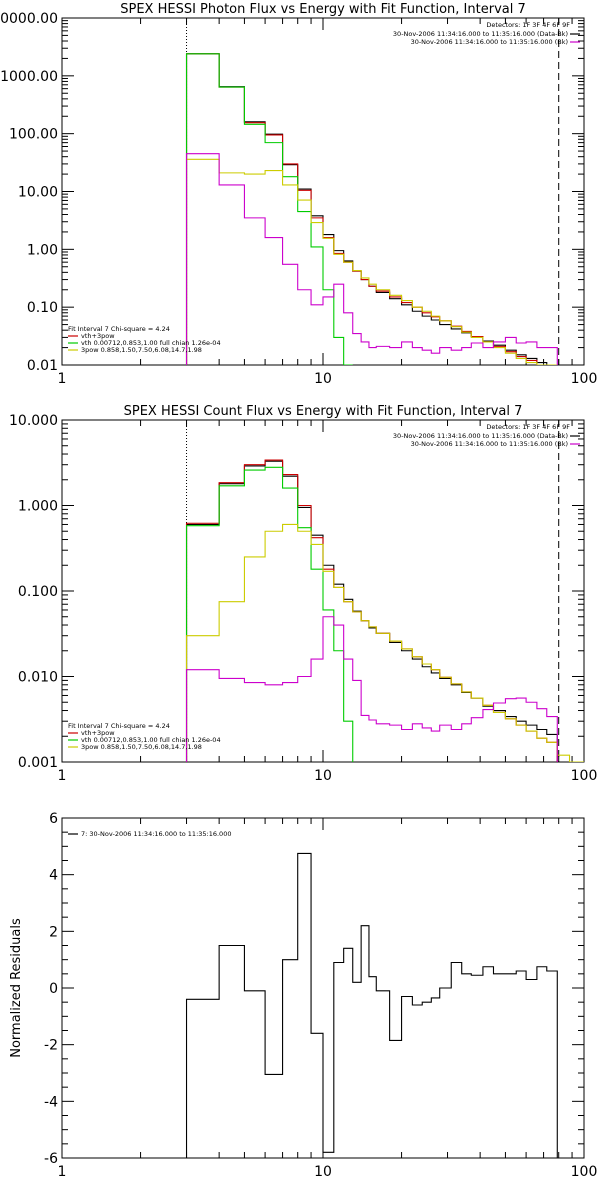  Describe the element at coordinates (53, 989) in the screenshot. I see `y-tick-label: 0` at that location.